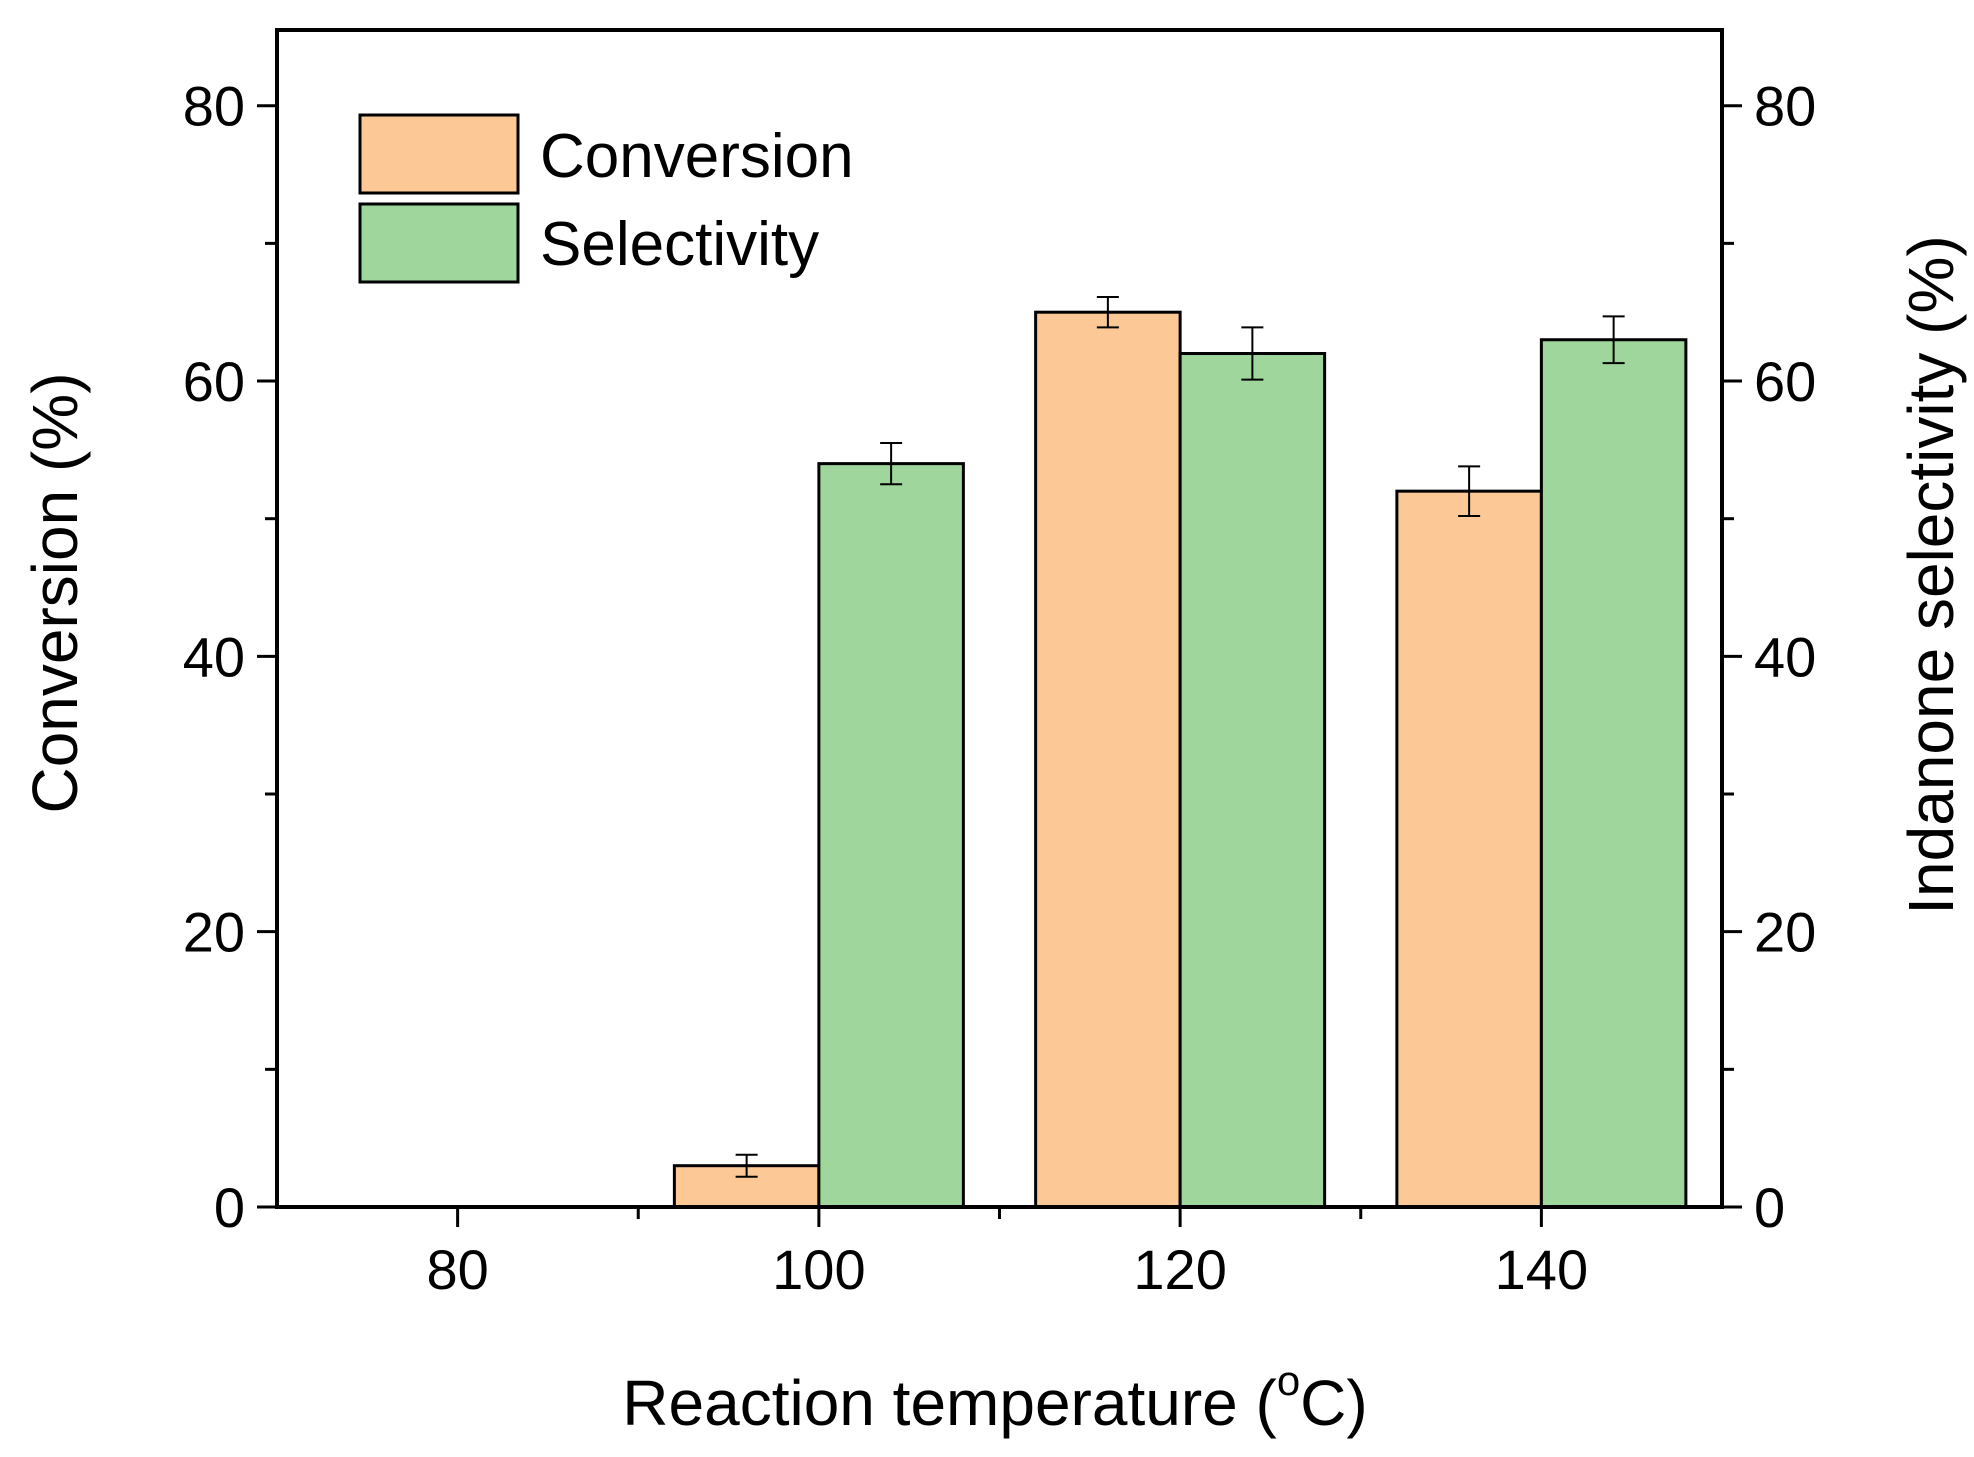 The image size is (1974, 1457). What do you see at coordinates (229, 1207) in the screenshot?
I see `y-left-tick-label: 0` at bounding box center [229, 1207].